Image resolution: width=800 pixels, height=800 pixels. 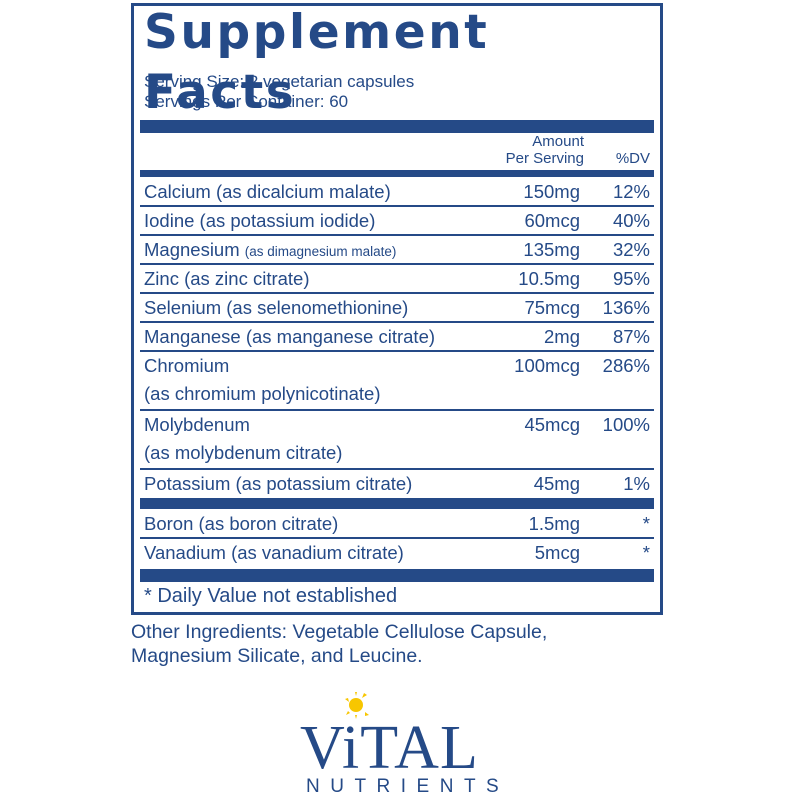 What do you see at coordinates (626, 307) in the screenshot?
I see `nutrient-dv: 136%` at bounding box center [626, 307].